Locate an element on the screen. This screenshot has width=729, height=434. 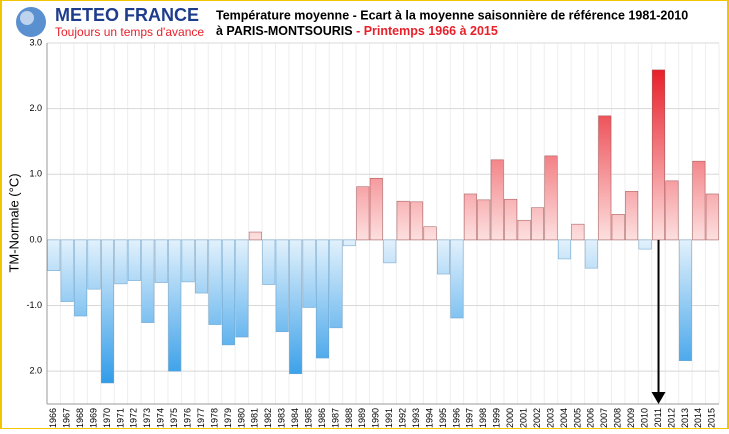
x-tick-label: 1987 is located at coordinates (335, 418).